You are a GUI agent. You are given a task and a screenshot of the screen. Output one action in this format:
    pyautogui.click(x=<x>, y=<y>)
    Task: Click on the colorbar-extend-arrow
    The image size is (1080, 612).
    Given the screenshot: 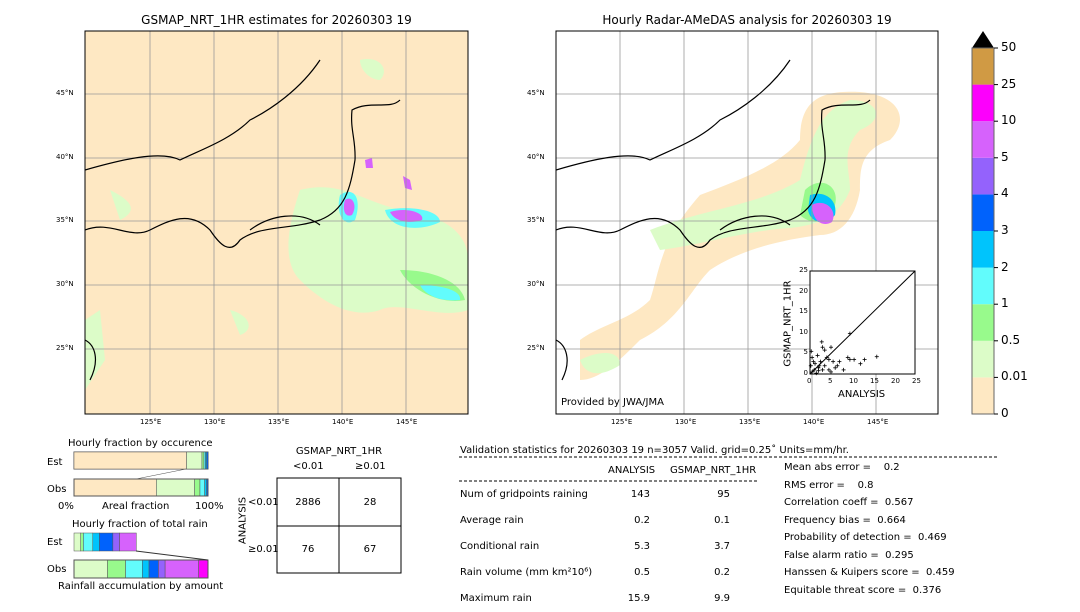 What is the action you would take?
    pyautogui.click(x=983, y=39)
    